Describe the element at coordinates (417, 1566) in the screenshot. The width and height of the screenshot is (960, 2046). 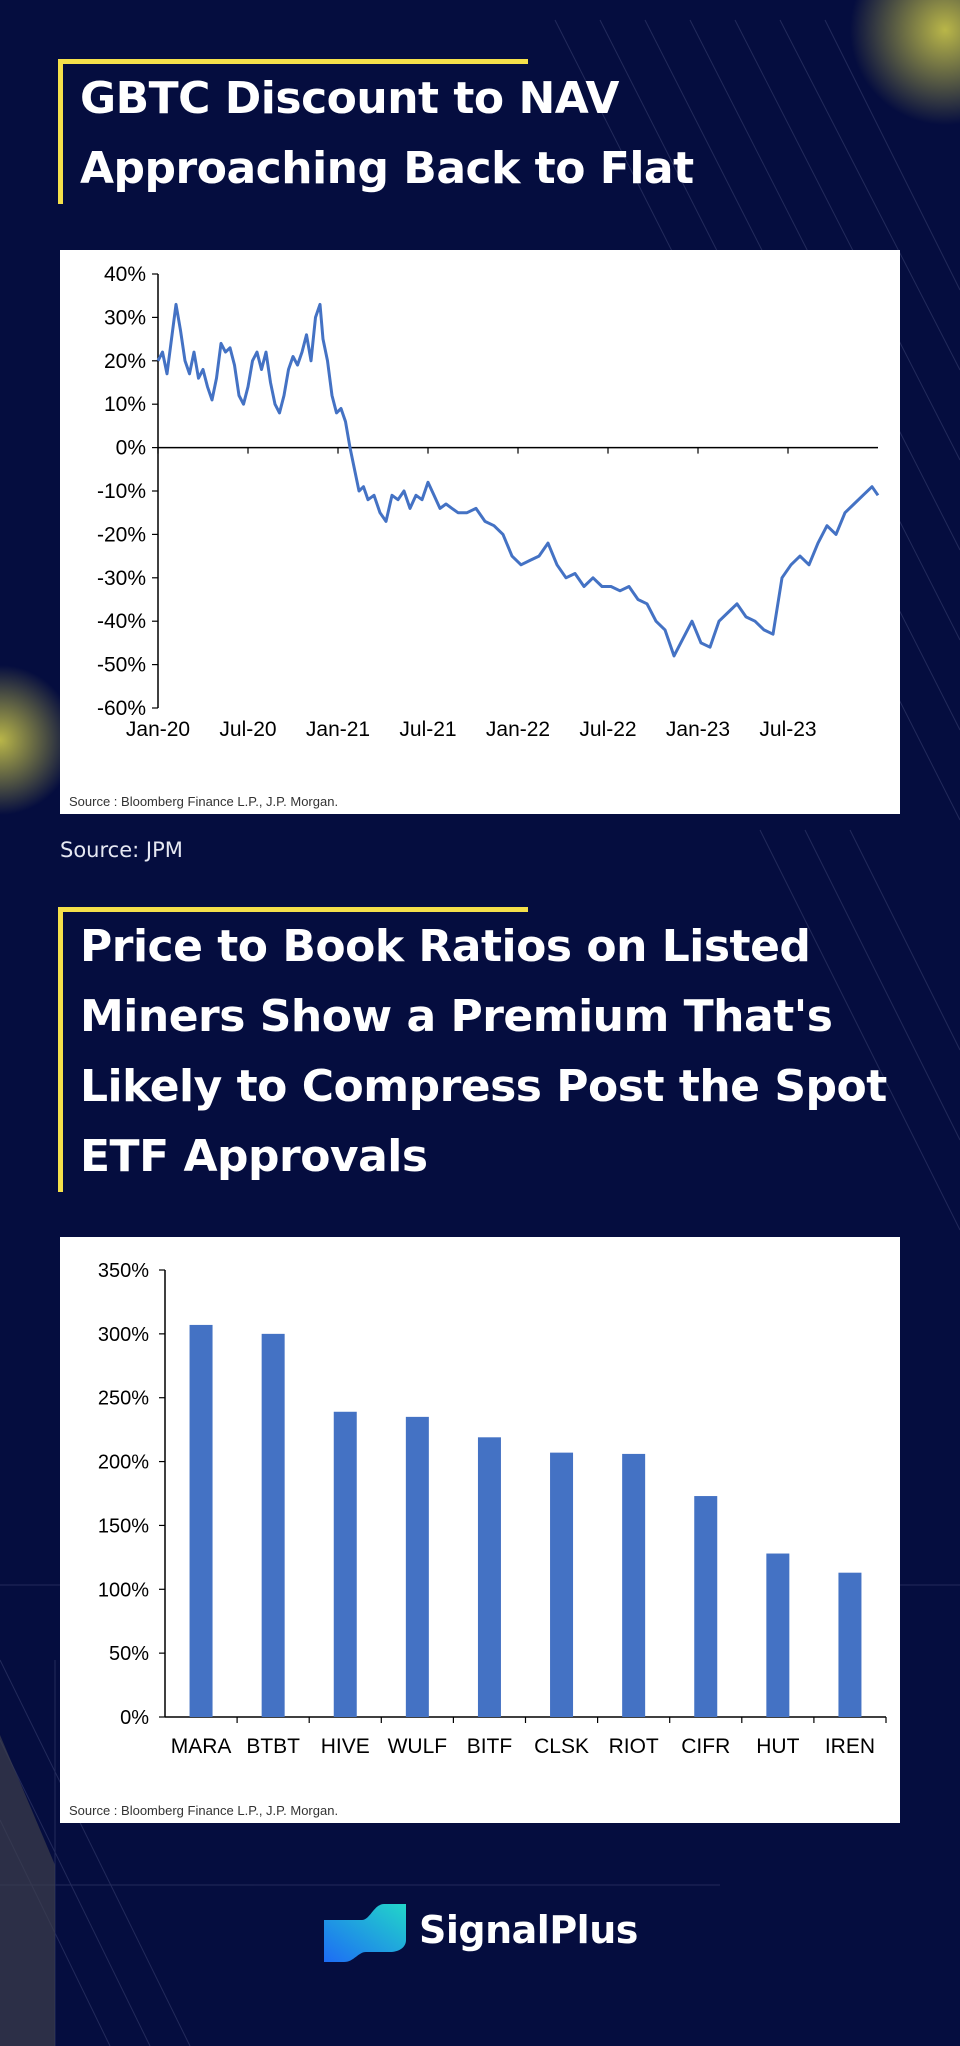
I see `bar-wulf` at that location.